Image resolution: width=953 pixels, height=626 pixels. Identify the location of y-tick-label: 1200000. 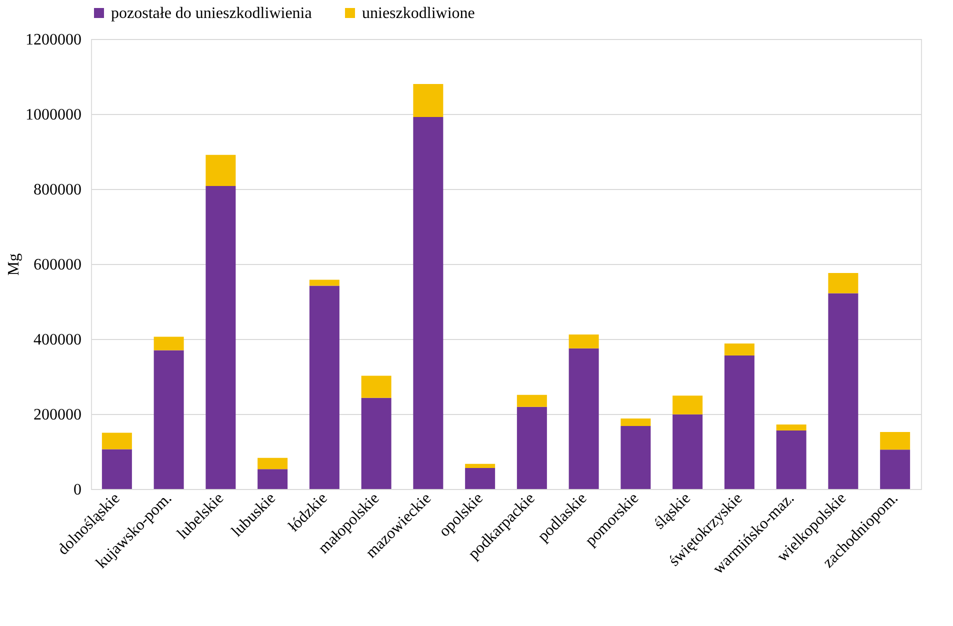
(54, 40).